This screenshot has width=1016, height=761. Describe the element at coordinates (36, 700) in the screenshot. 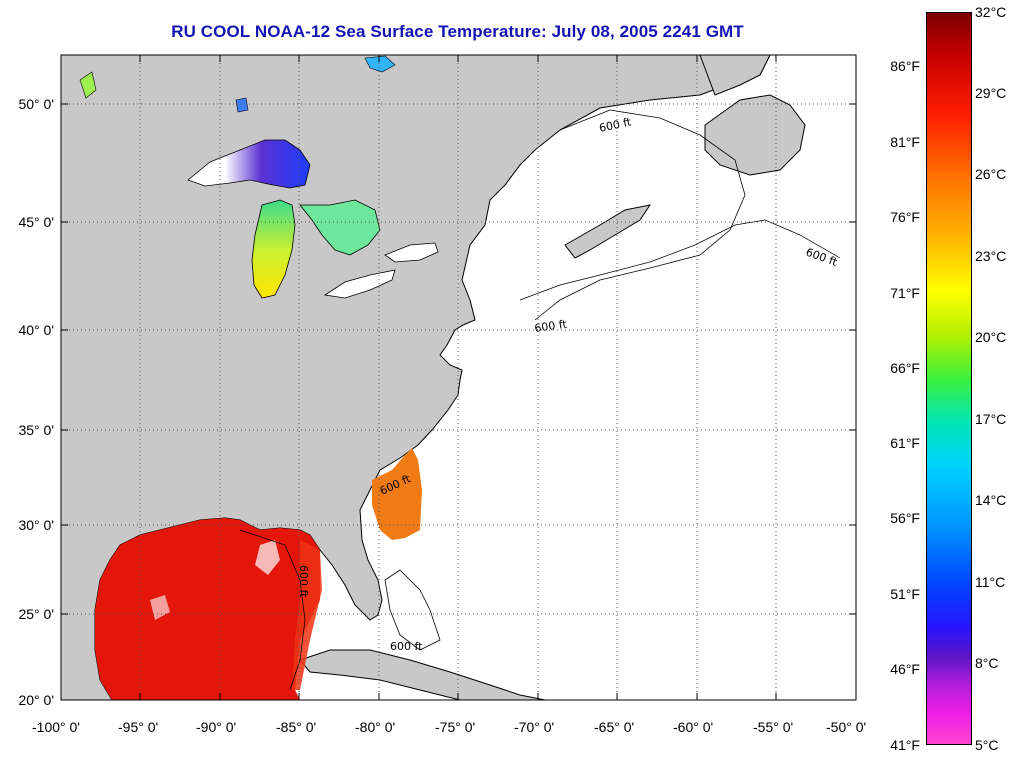

I see `lat-label-20: 20° 0'` at that location.